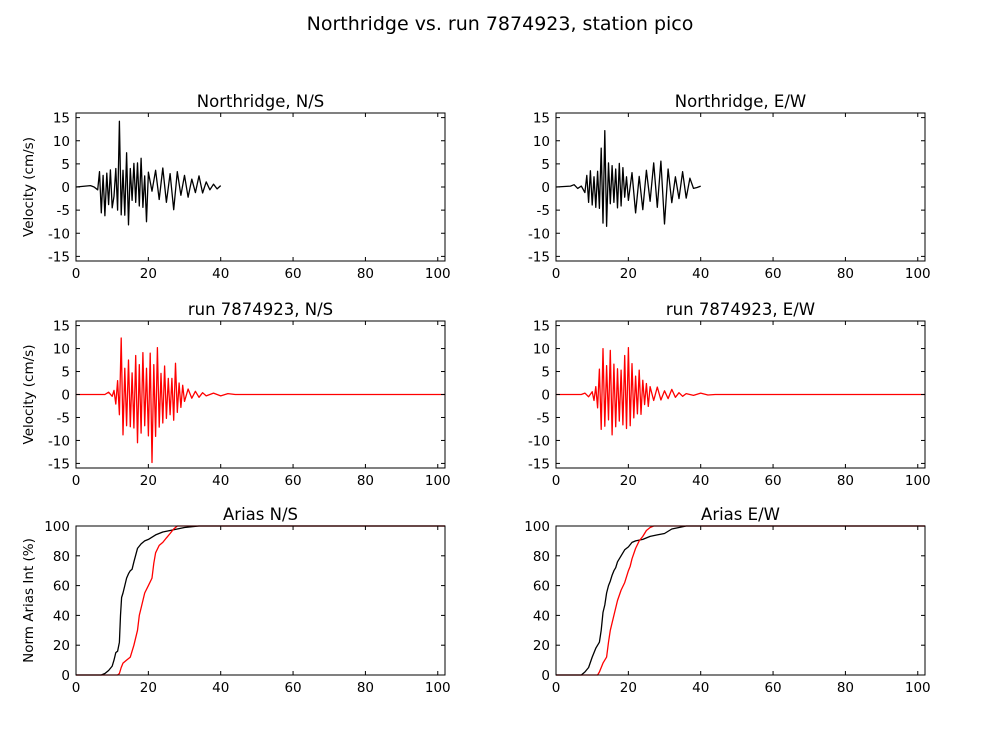 The height and width of the screenshot is (750, 1000). What do you see at coordinates (500, 24) in the screenshot?
I see `figure-title: Northridge vs. run 7874923, station pico` at bounding box center [500, 24].